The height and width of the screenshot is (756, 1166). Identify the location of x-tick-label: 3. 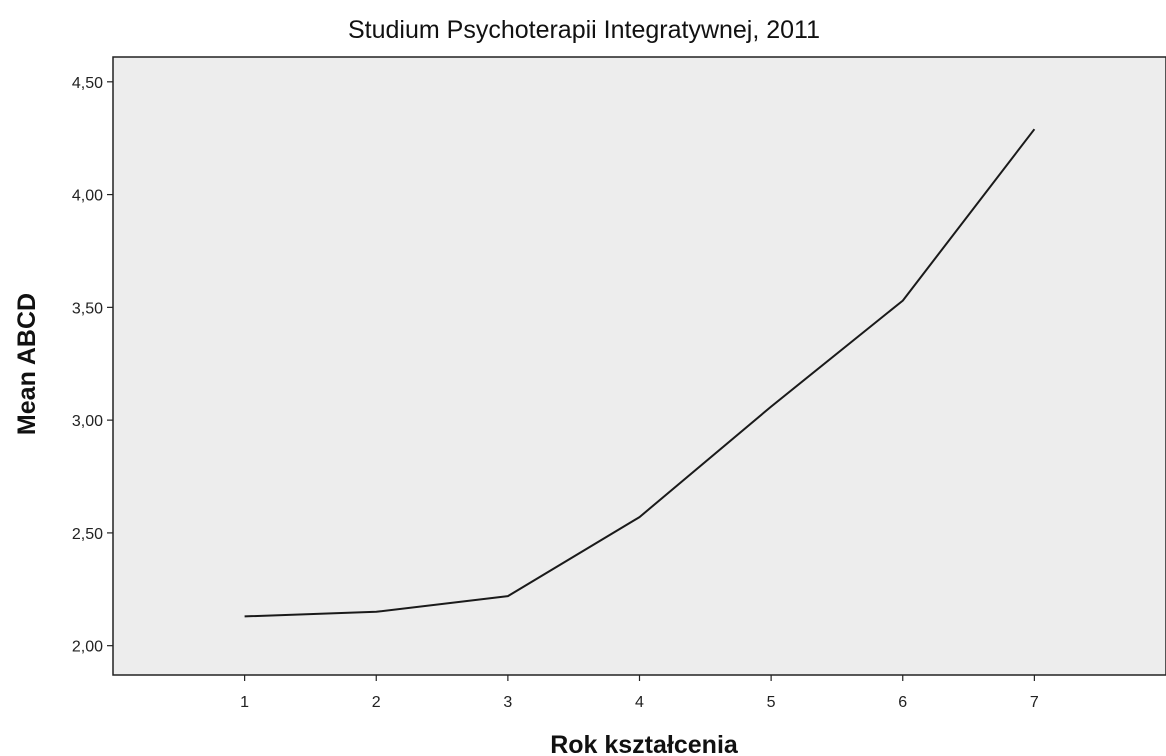
(507, 702).